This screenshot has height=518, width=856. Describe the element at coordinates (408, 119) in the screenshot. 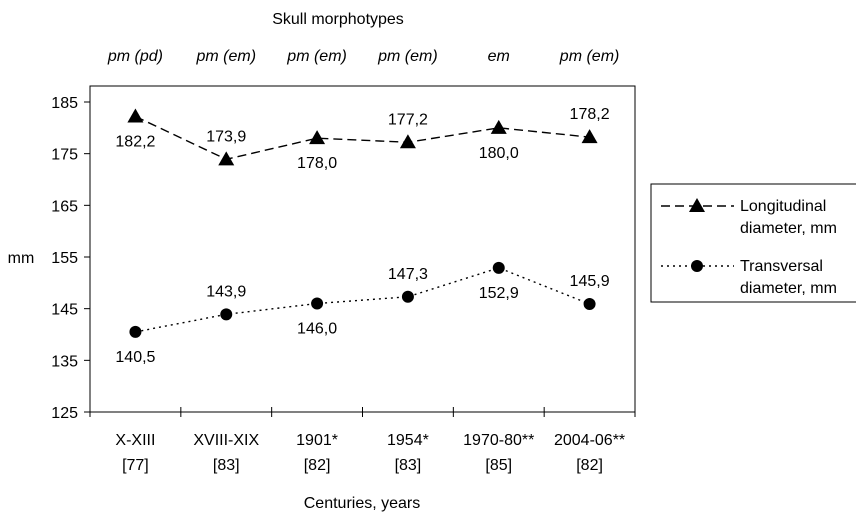

I see `data-label: 177,2` at that location.